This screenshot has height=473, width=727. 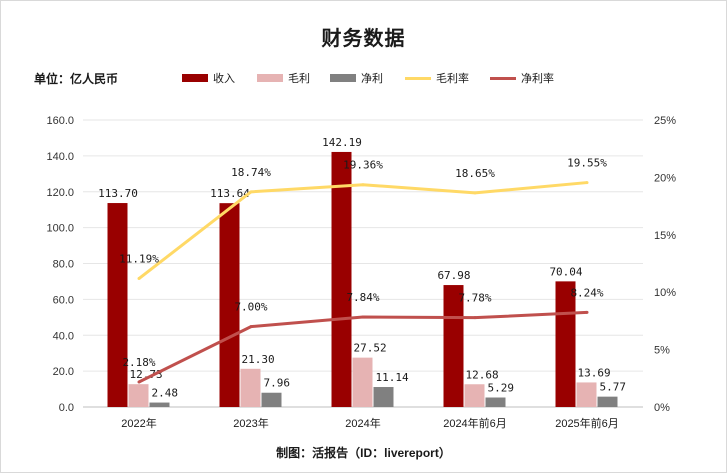 I want to click on legend-line-net-margin, so click(x=503, y=78).